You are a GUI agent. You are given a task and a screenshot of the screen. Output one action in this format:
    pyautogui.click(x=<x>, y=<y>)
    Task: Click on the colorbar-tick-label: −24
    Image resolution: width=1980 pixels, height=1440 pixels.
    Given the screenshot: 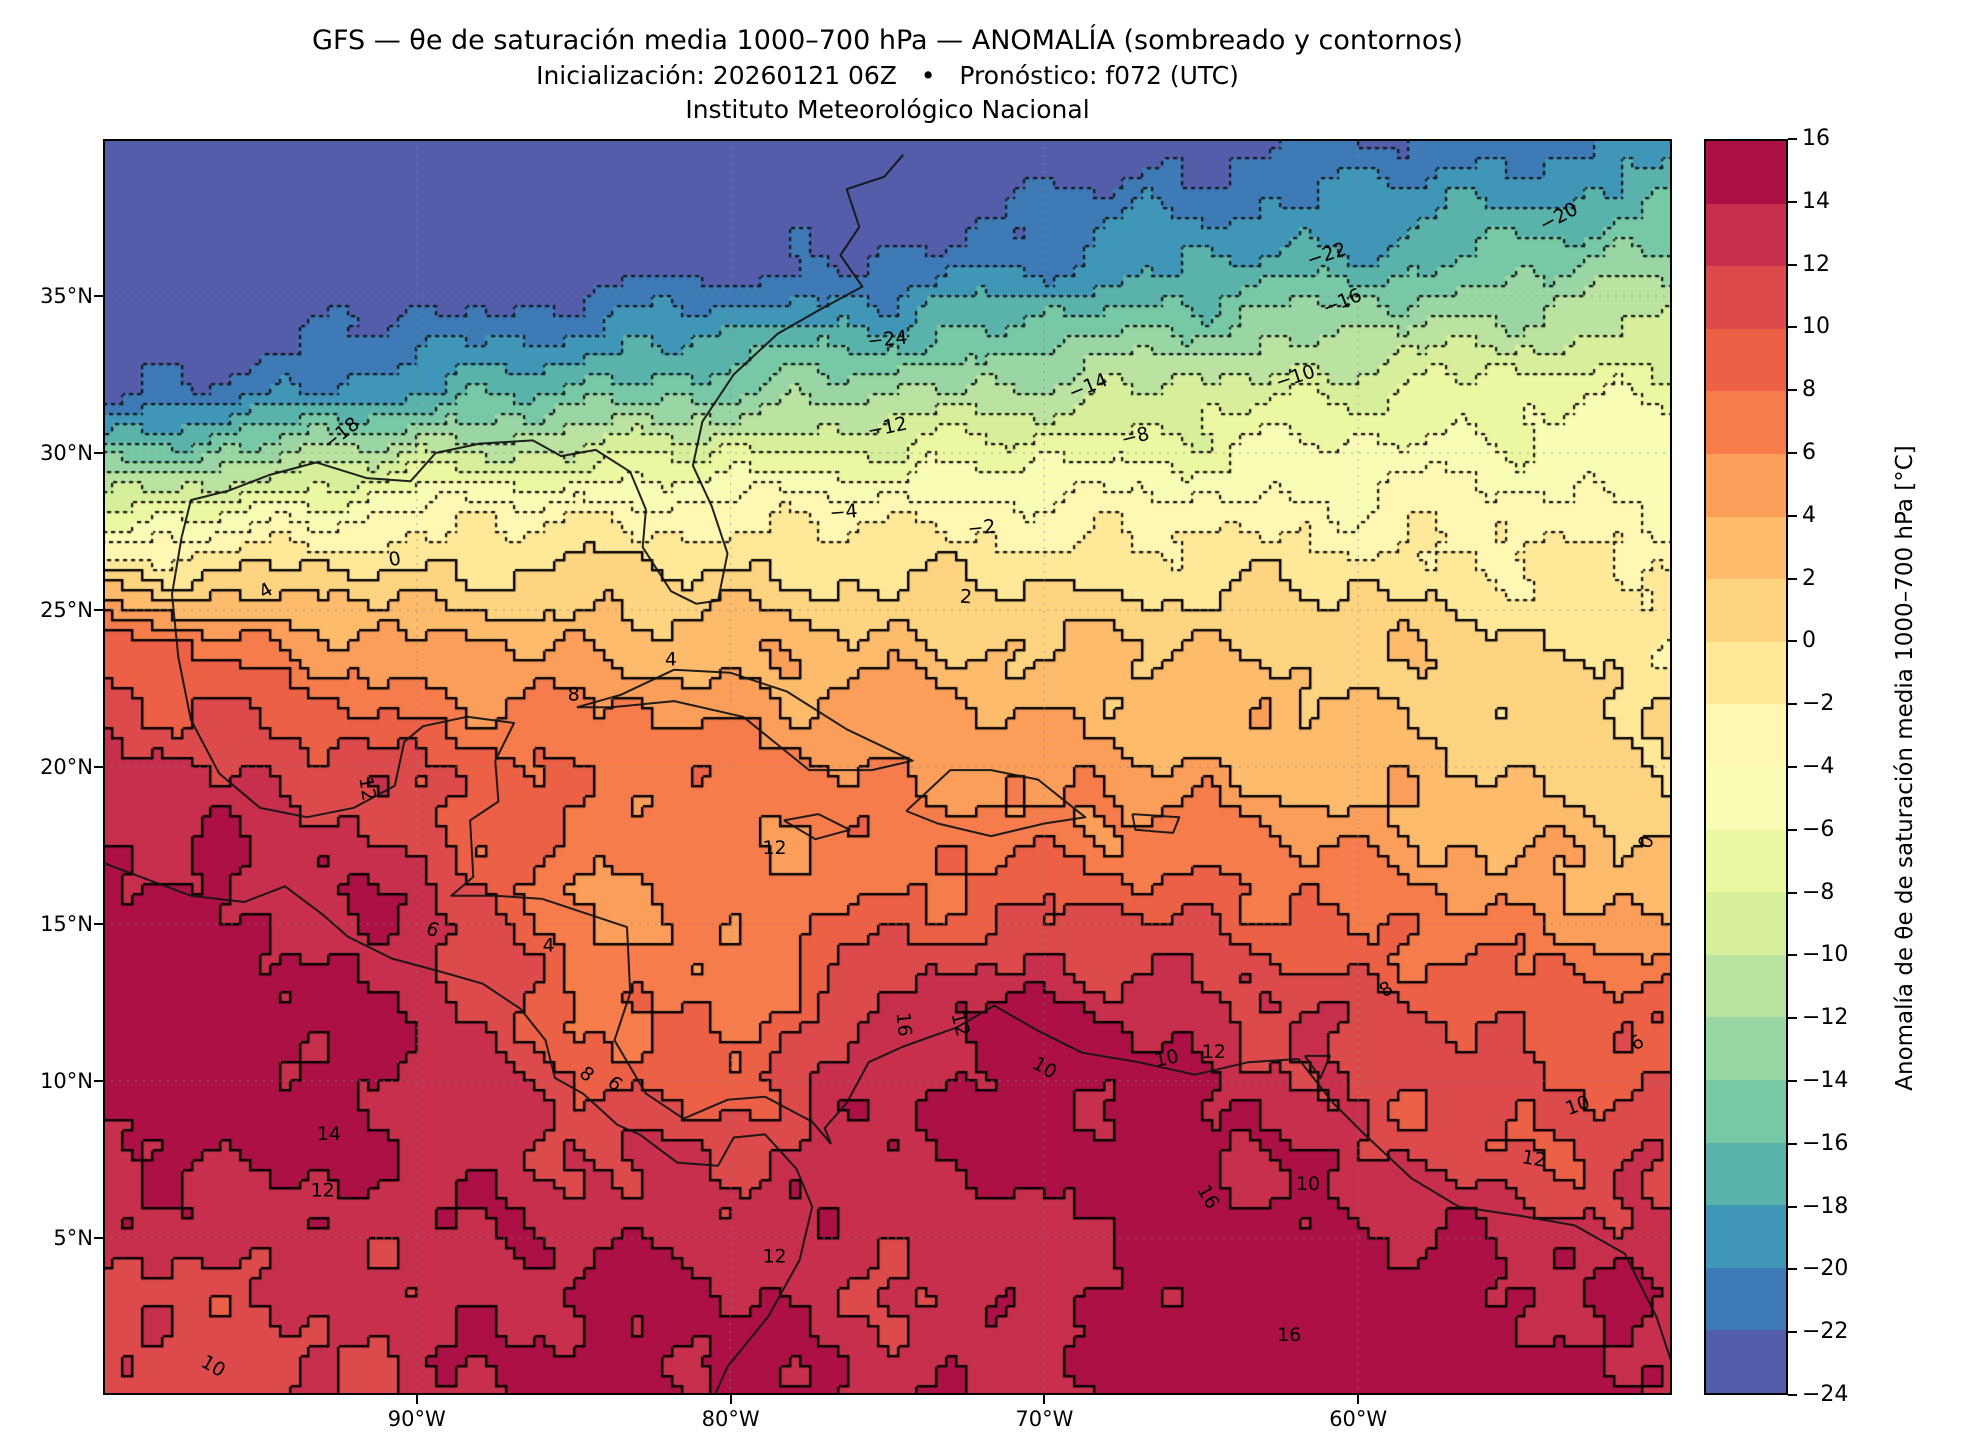 What is the action you would take?
    pyautogui.click(x=1825, y=1394)
    